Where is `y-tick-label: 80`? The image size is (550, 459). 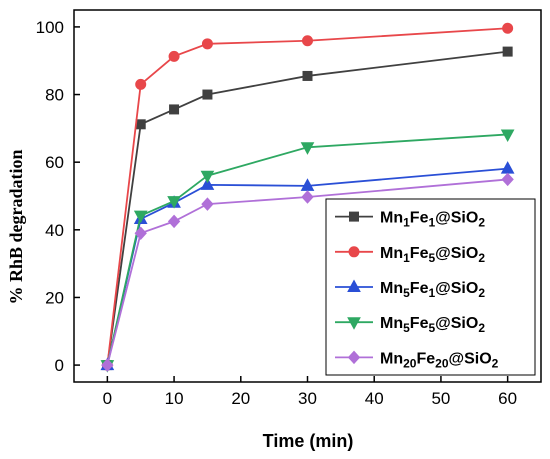 y-tick-label: 80 is located at coordinates (54, 95).